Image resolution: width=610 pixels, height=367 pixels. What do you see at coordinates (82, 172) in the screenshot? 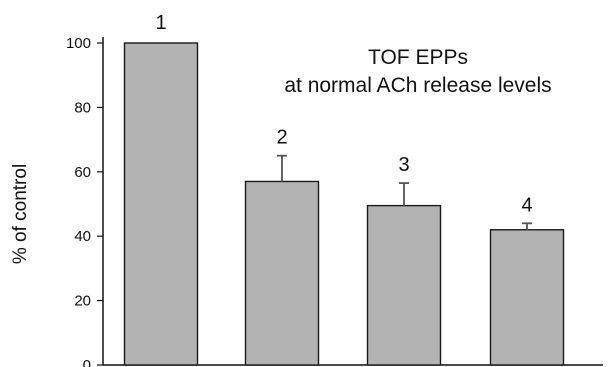
I see `y-tick-label: 60` at bounding box center [82, 172].